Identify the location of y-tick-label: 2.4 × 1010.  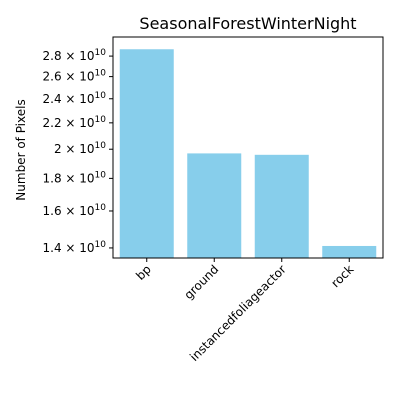
(75, 98).